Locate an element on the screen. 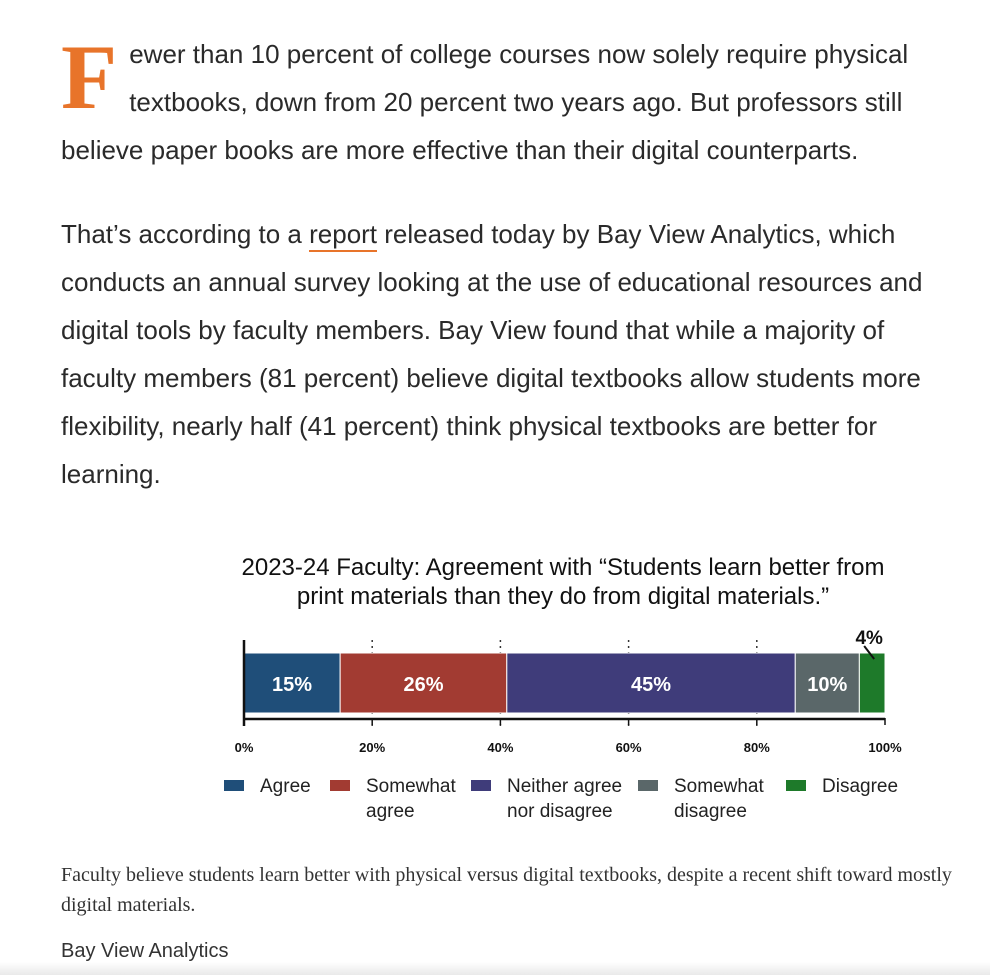  data-label-leader-line is located at coordinates (869, 652).